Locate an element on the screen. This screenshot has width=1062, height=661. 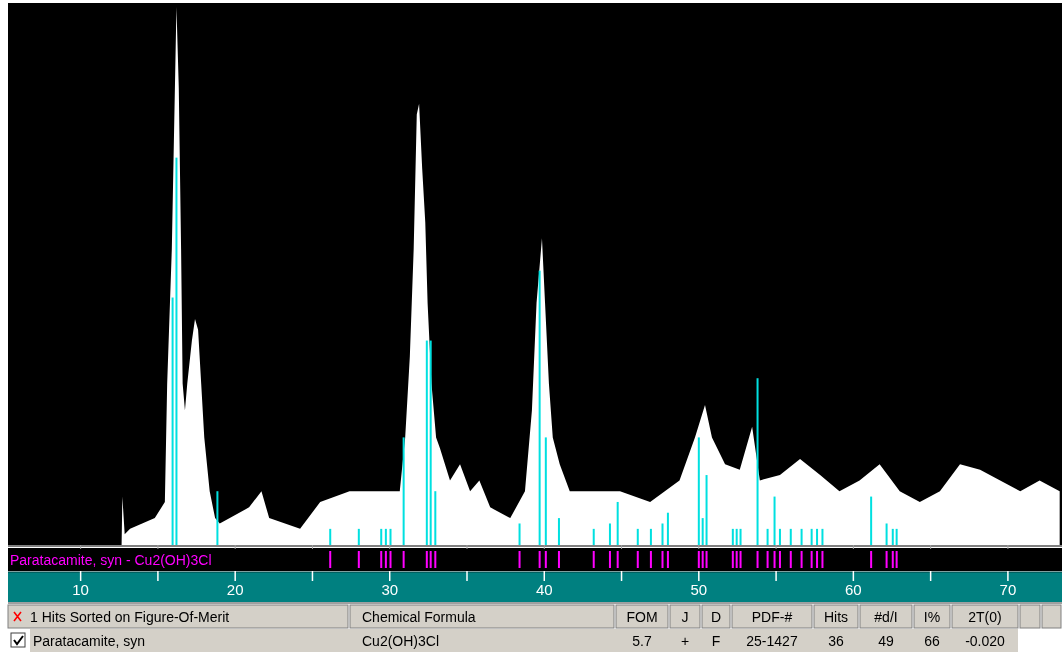
text: 25-1427 is located at coordinates (772, 641).